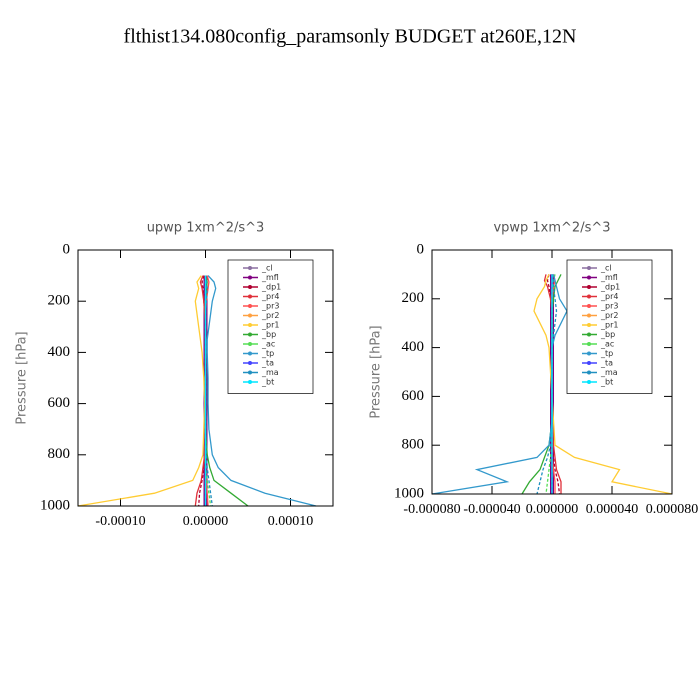 This screenshot has height=700, width=700. I want to click on x-tick-label: -0.000040, so click(491, 509).